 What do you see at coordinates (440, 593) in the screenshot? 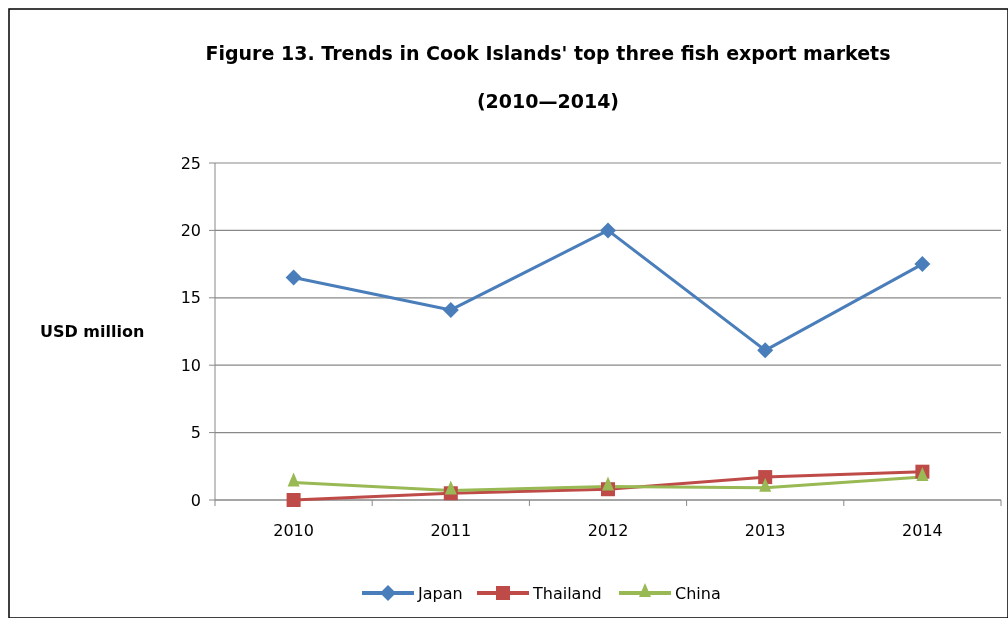
I see `legend-label: Japan` at bounding box center [440, 593].